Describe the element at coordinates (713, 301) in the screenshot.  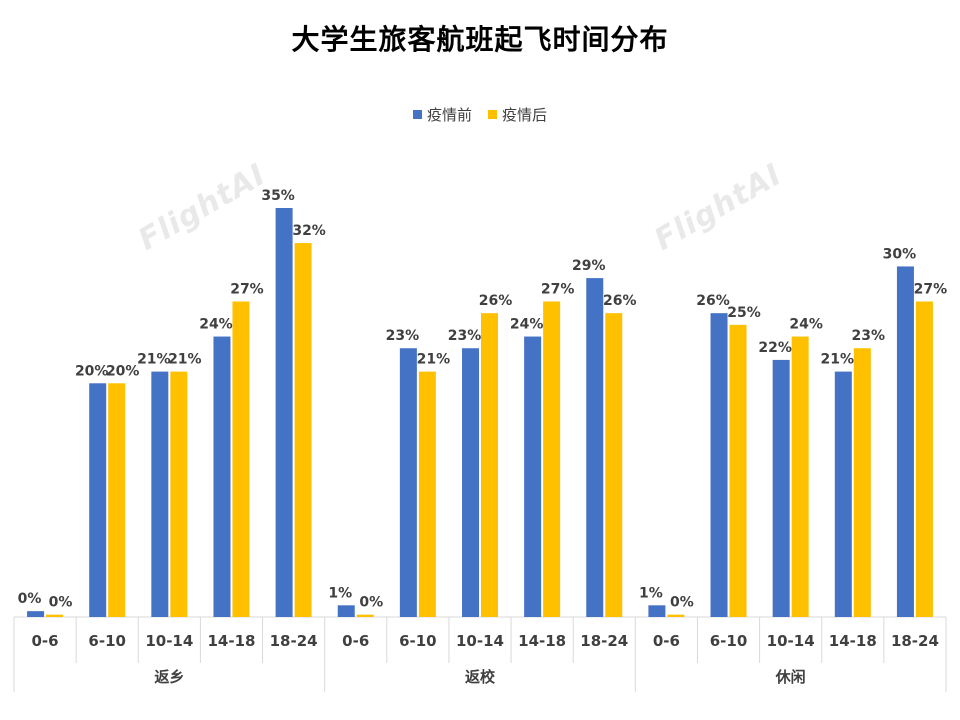
I see `data-label-pre: 26%` at that location.